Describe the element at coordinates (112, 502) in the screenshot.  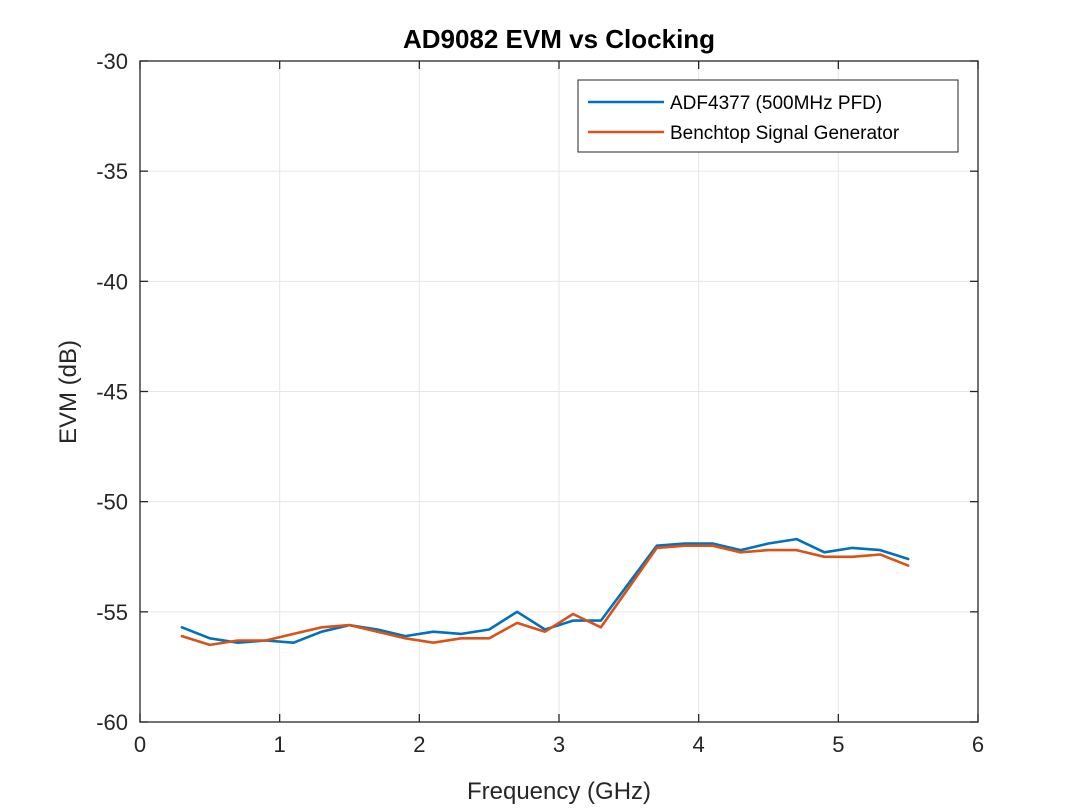
I see `y-tick-label: -50` at that location.